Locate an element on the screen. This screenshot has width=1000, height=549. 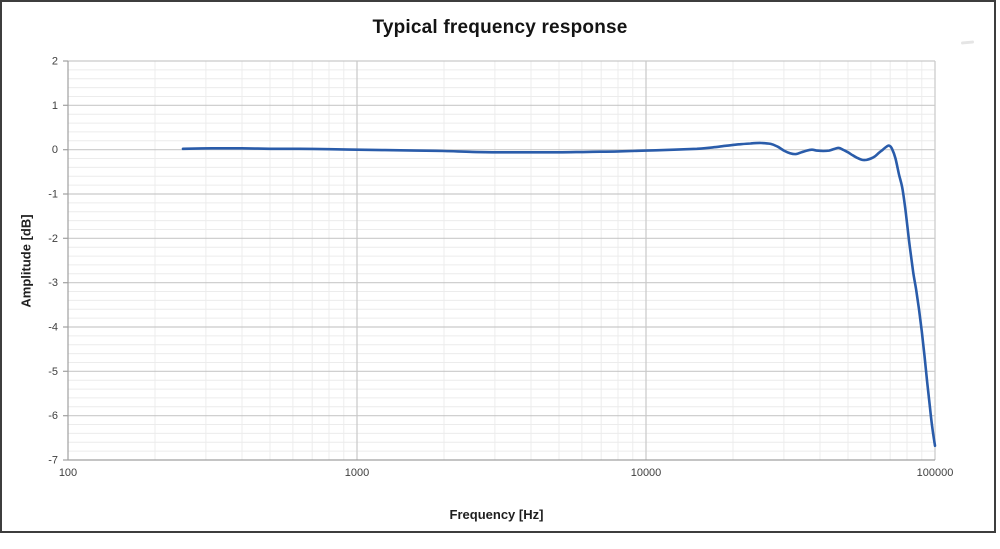
y-tick-label: -6 is located at coordinates (53, 416).